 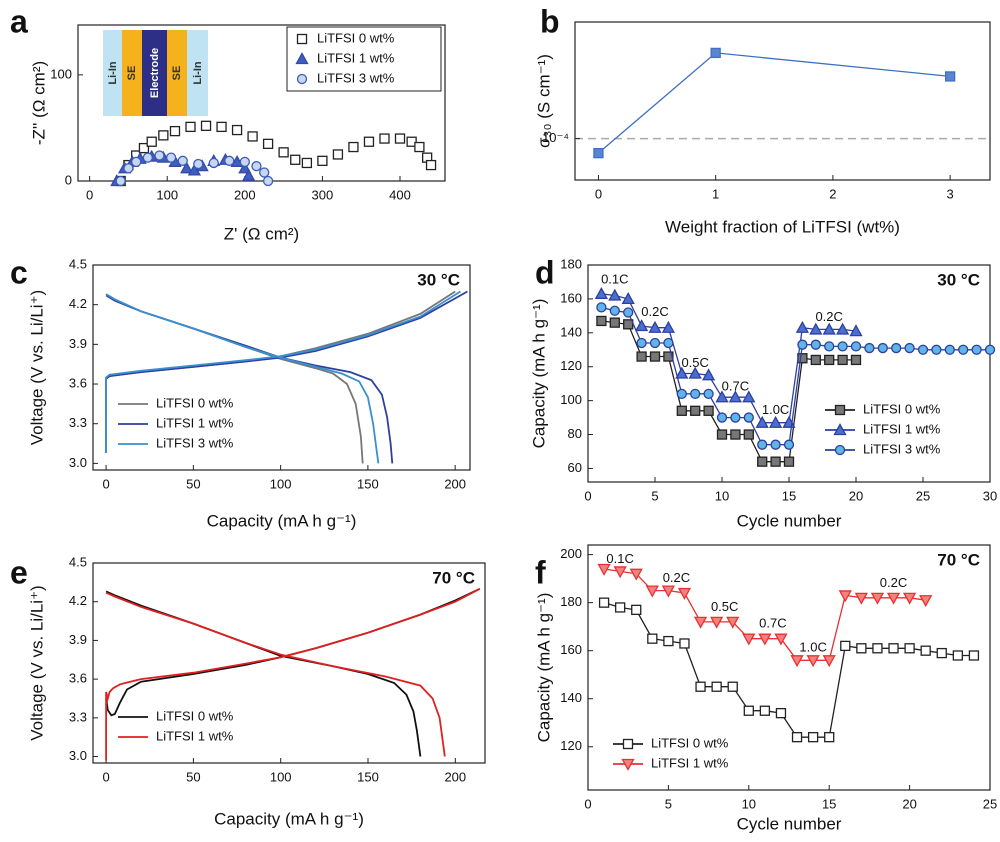 What do you see at coordinates (78, 382) in the screenshot?
I see `y-tick-label: 3.6` at bounding box center [78, 382].